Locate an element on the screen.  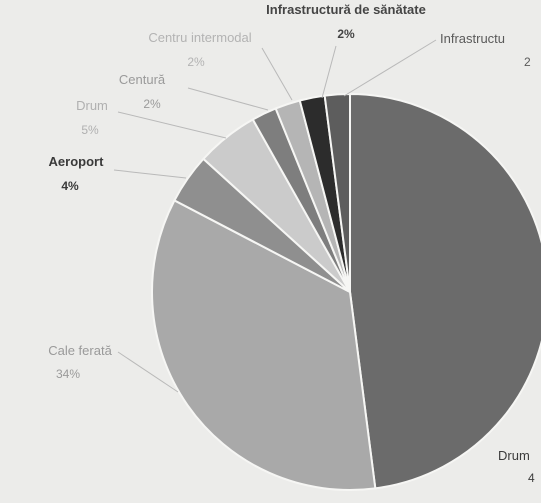
slice-percent-3: 5% is located at coordinates (90, 130).